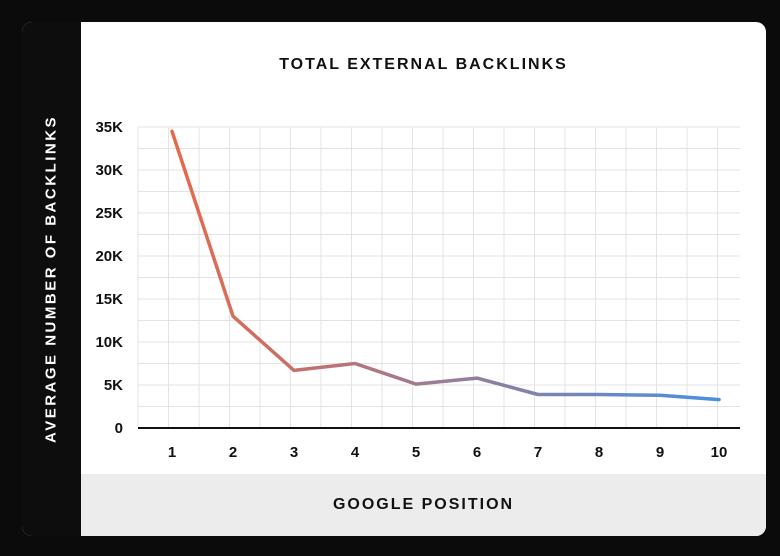  I want to click on x-tick-label: 2, so click(233, 452).